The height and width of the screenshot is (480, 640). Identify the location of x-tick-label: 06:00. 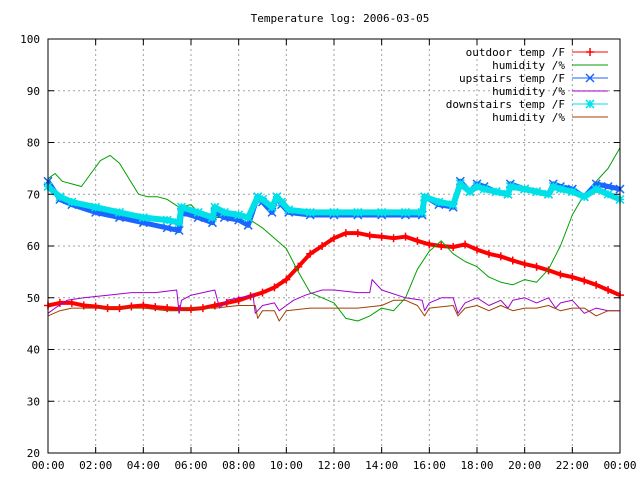
(190, 465).